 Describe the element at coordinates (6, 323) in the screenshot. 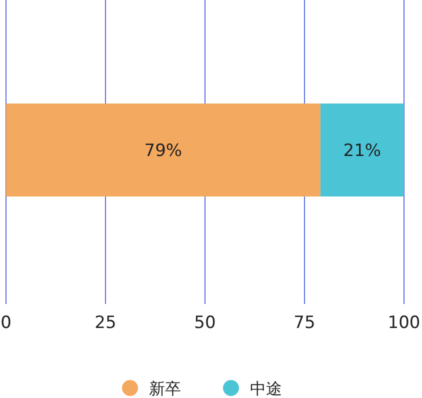

I see `x-tick-label: 0` at that location.